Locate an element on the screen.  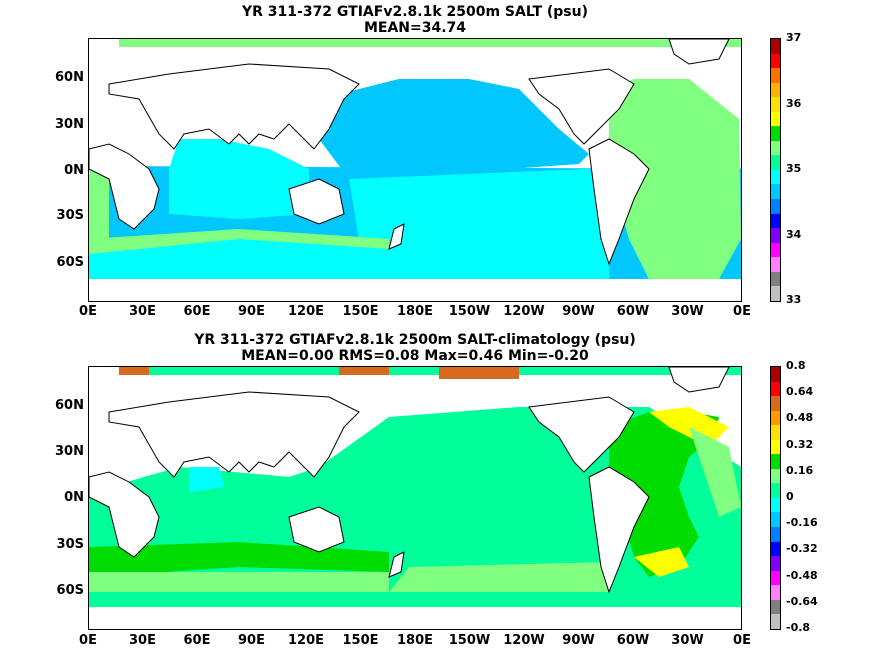
panel1-xlabel: 120E is located at coordinates (306, 311).